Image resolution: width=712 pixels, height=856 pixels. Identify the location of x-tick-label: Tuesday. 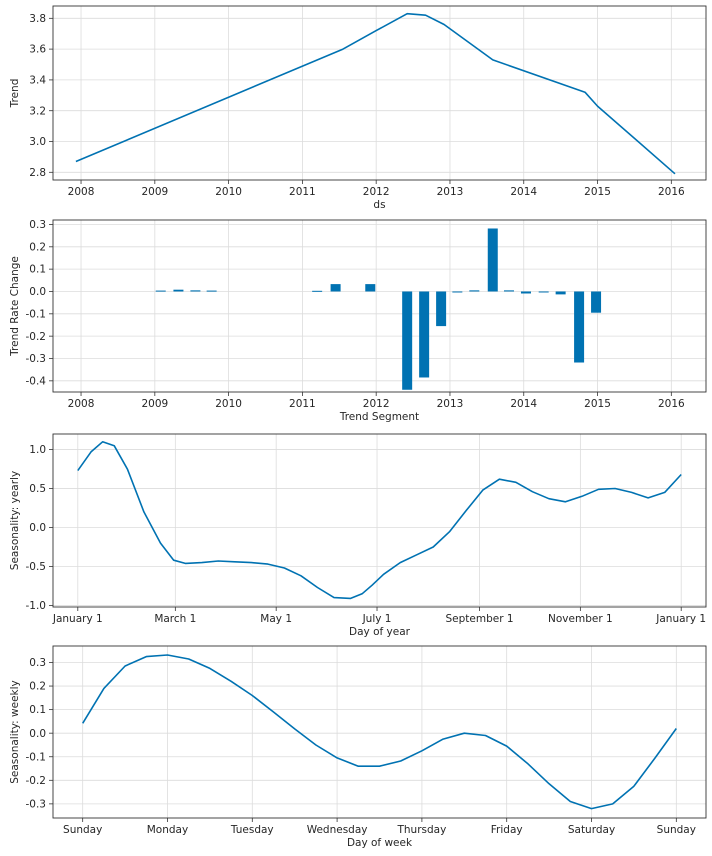
(252, 830).